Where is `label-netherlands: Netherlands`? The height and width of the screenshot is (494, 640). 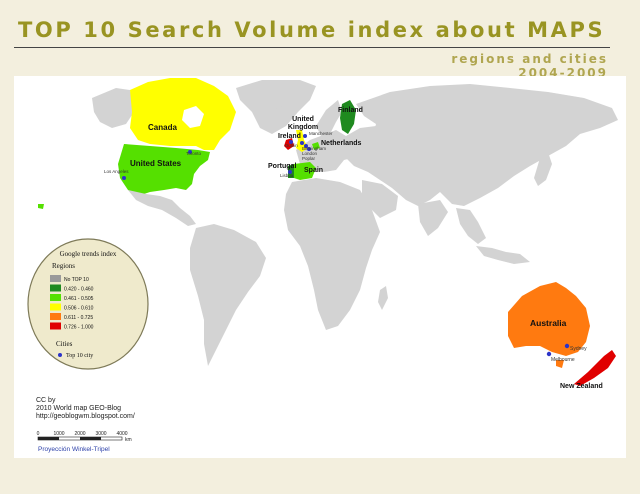 label-netherlands: Netherlands is located at coordinates (341, 143).